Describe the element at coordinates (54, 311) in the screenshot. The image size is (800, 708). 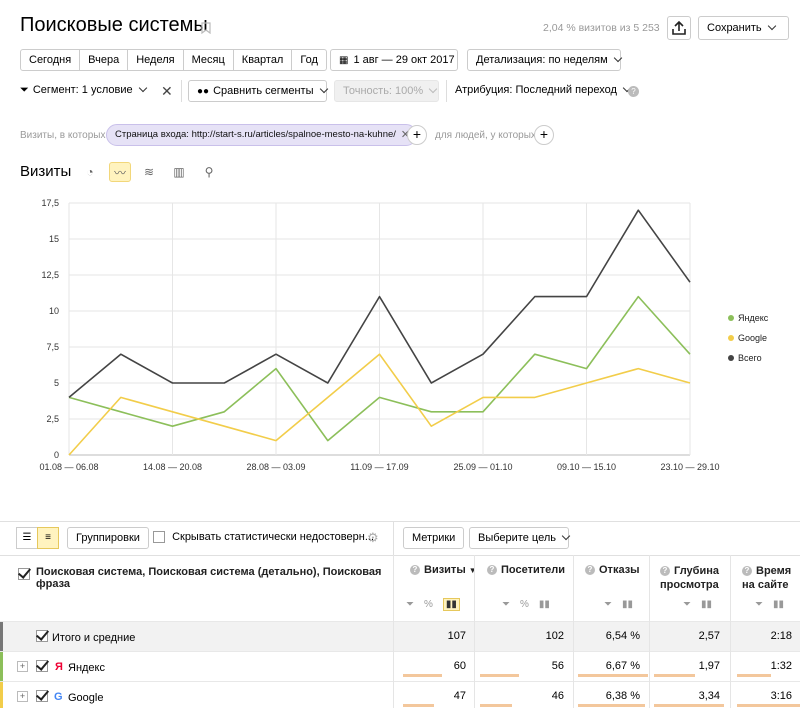
I see `y-tick-label: 10` at that location.